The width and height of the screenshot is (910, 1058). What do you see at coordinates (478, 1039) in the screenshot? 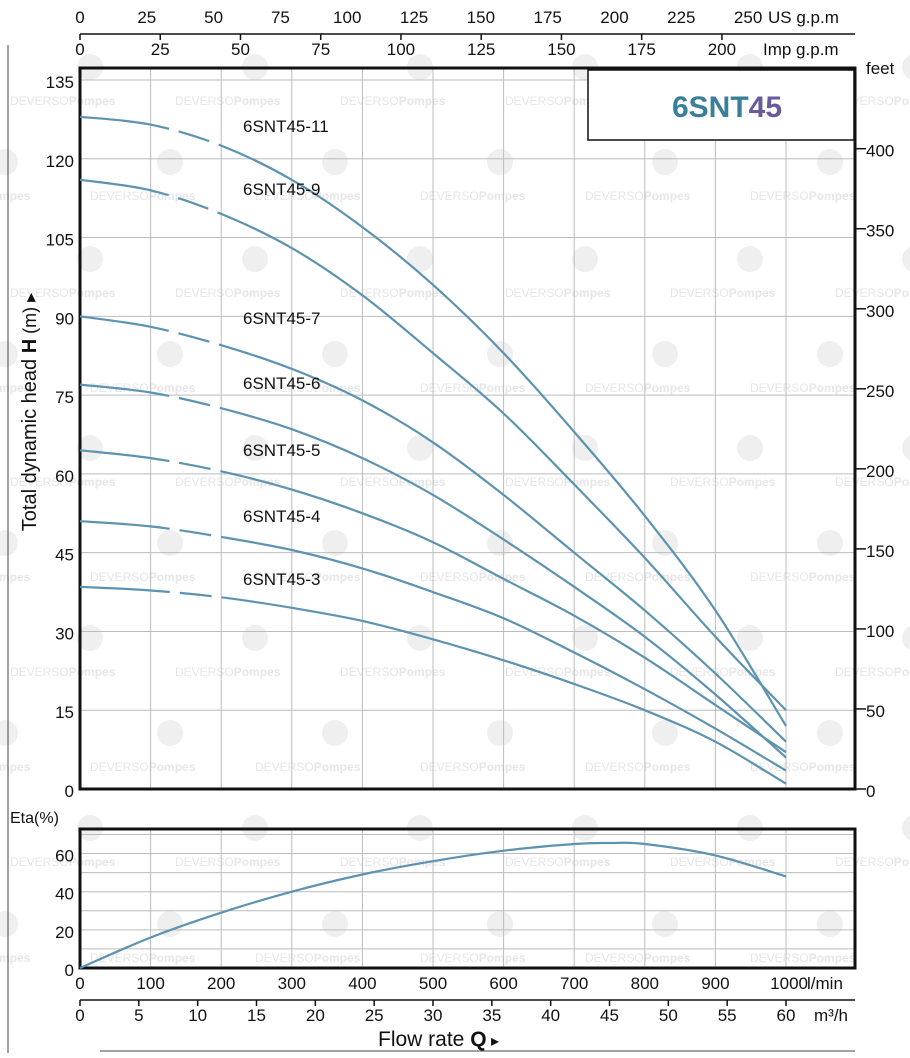
I see `flow-rate-label-part: Q` at bounding box center [478, 1039].